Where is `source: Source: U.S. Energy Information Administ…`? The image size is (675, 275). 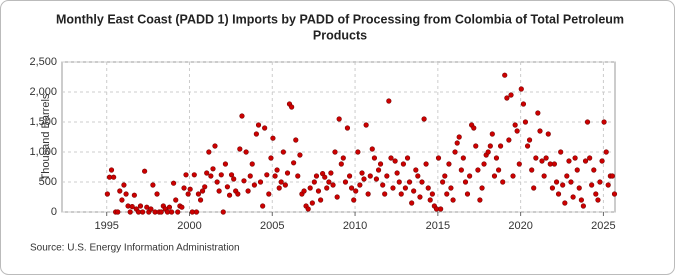
source: Source: U.S. Energy Information Administ… is located at coordinates (135, 248).